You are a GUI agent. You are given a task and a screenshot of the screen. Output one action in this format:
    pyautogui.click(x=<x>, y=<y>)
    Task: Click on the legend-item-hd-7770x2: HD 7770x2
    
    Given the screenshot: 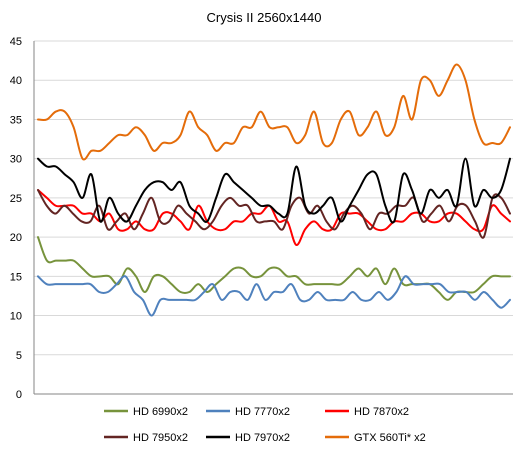 What is the action you would take?
    pyautogui.click(x=248, y=412)
    